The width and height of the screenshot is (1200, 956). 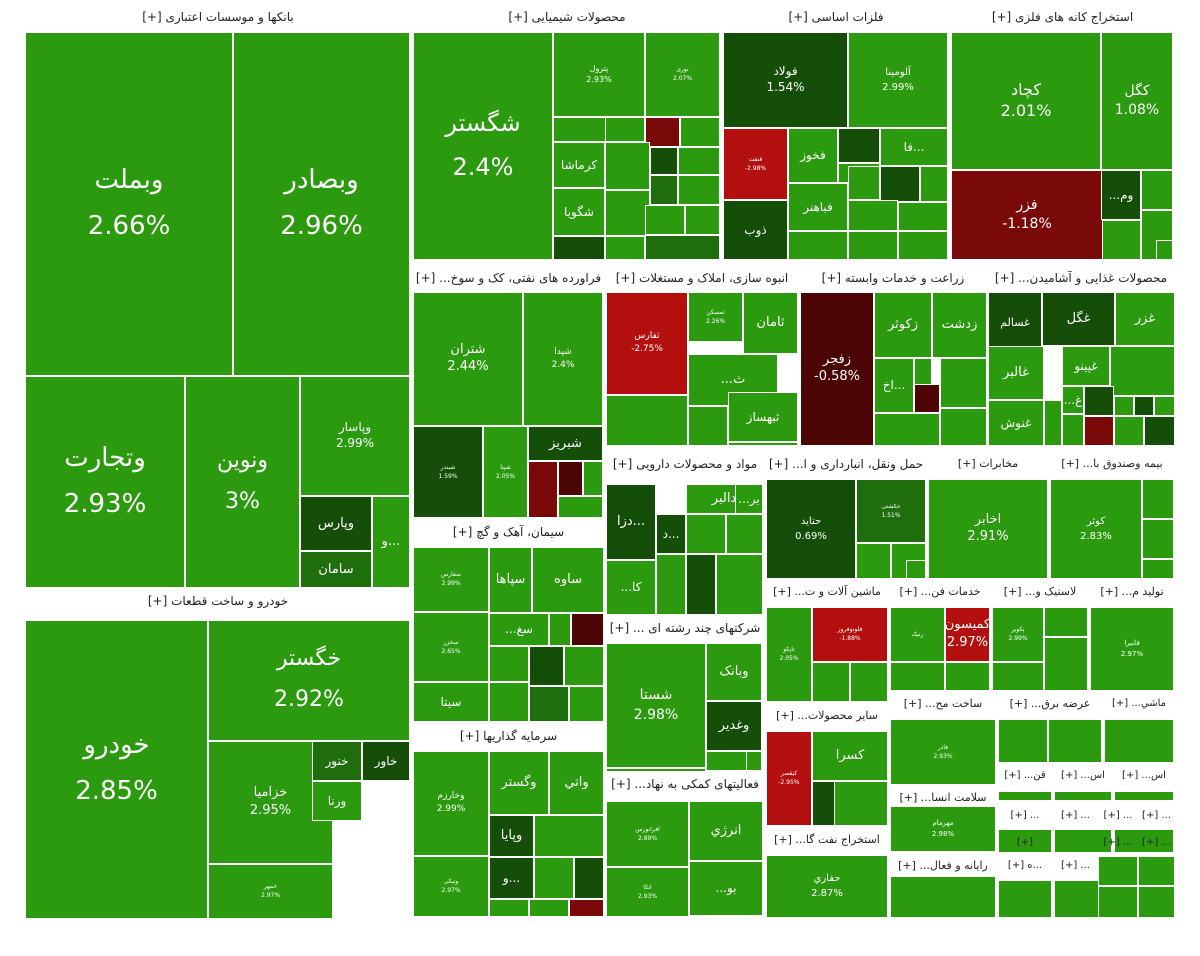 I want to click on stock-tile: فخوز, so click(x=813, y=155).